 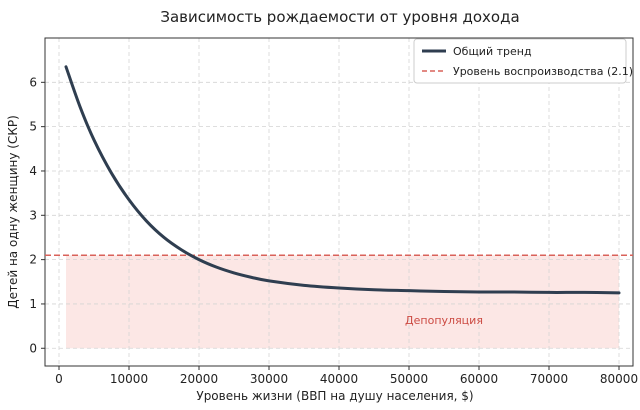 What do you see at coordinates (339, 379) in the screenshot?
I see `x-tick-label: 40000` at bounding box center [339, 379].